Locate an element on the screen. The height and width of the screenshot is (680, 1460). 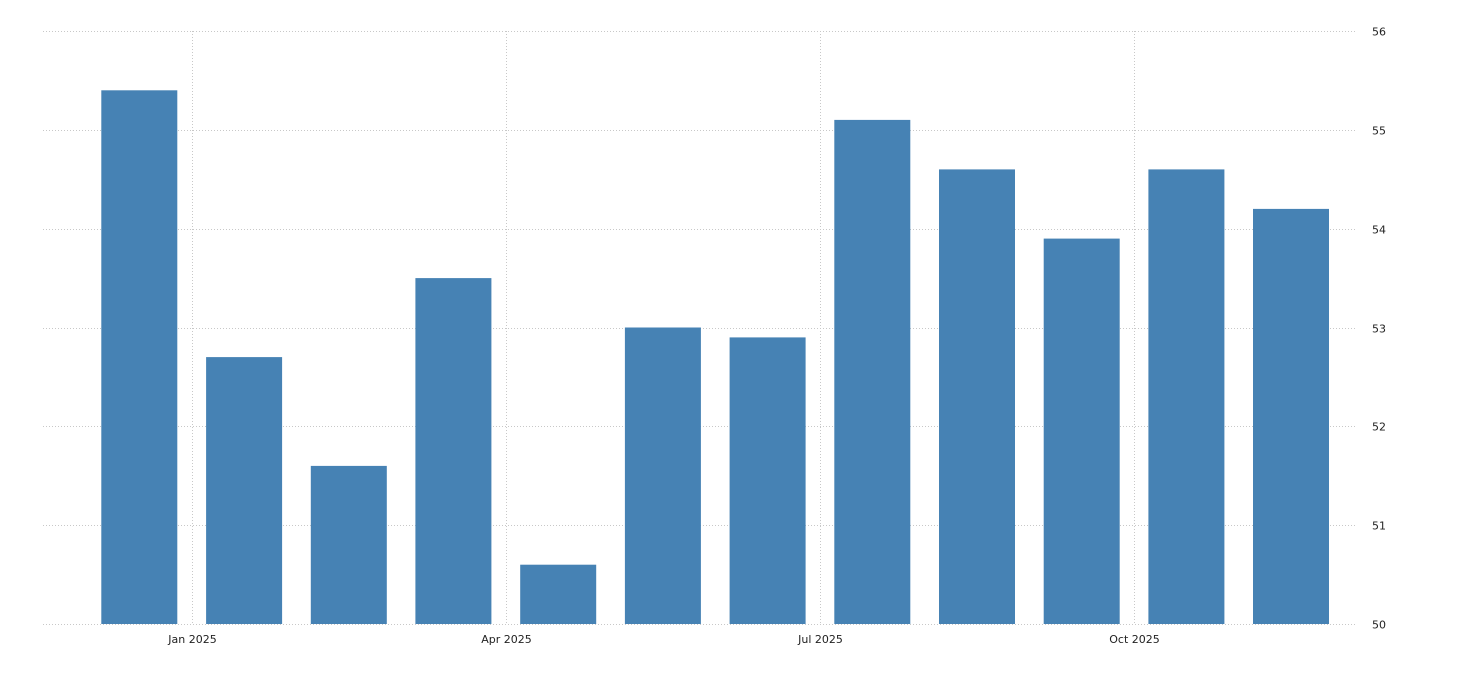
y-tick-label: 51 is located at coordinates (1379, 526).